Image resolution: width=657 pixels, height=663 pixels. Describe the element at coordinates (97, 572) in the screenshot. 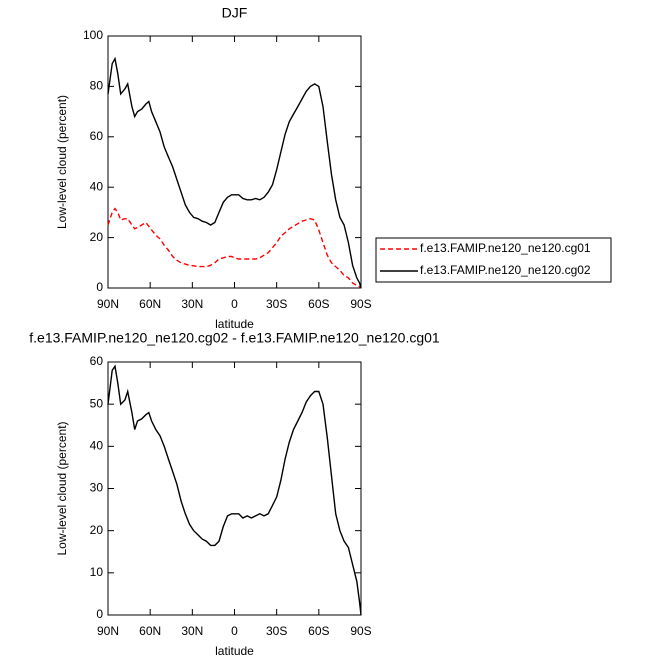

I see `y-tick-label: 10` at that location.